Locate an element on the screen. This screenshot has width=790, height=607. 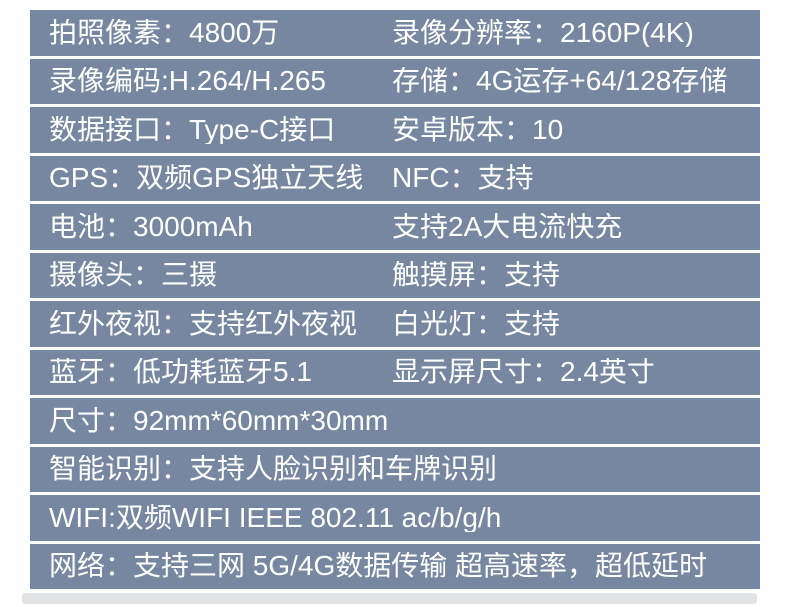
table-row-camera: 摄像头：三摄 触摸屏：支持 is located at coordinates (395, 275).